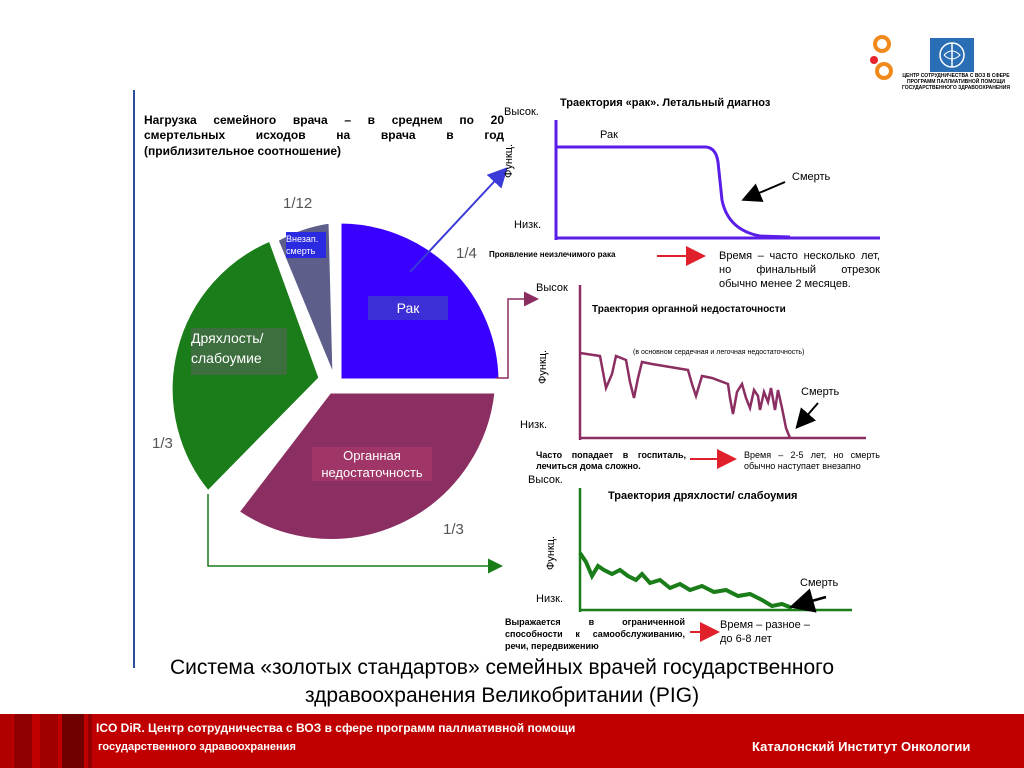 The height and width of the screenshot is (768, 1024). I want to click on frailty-title: Траектория дряхлости/ слабоумия, so click(703, 496).